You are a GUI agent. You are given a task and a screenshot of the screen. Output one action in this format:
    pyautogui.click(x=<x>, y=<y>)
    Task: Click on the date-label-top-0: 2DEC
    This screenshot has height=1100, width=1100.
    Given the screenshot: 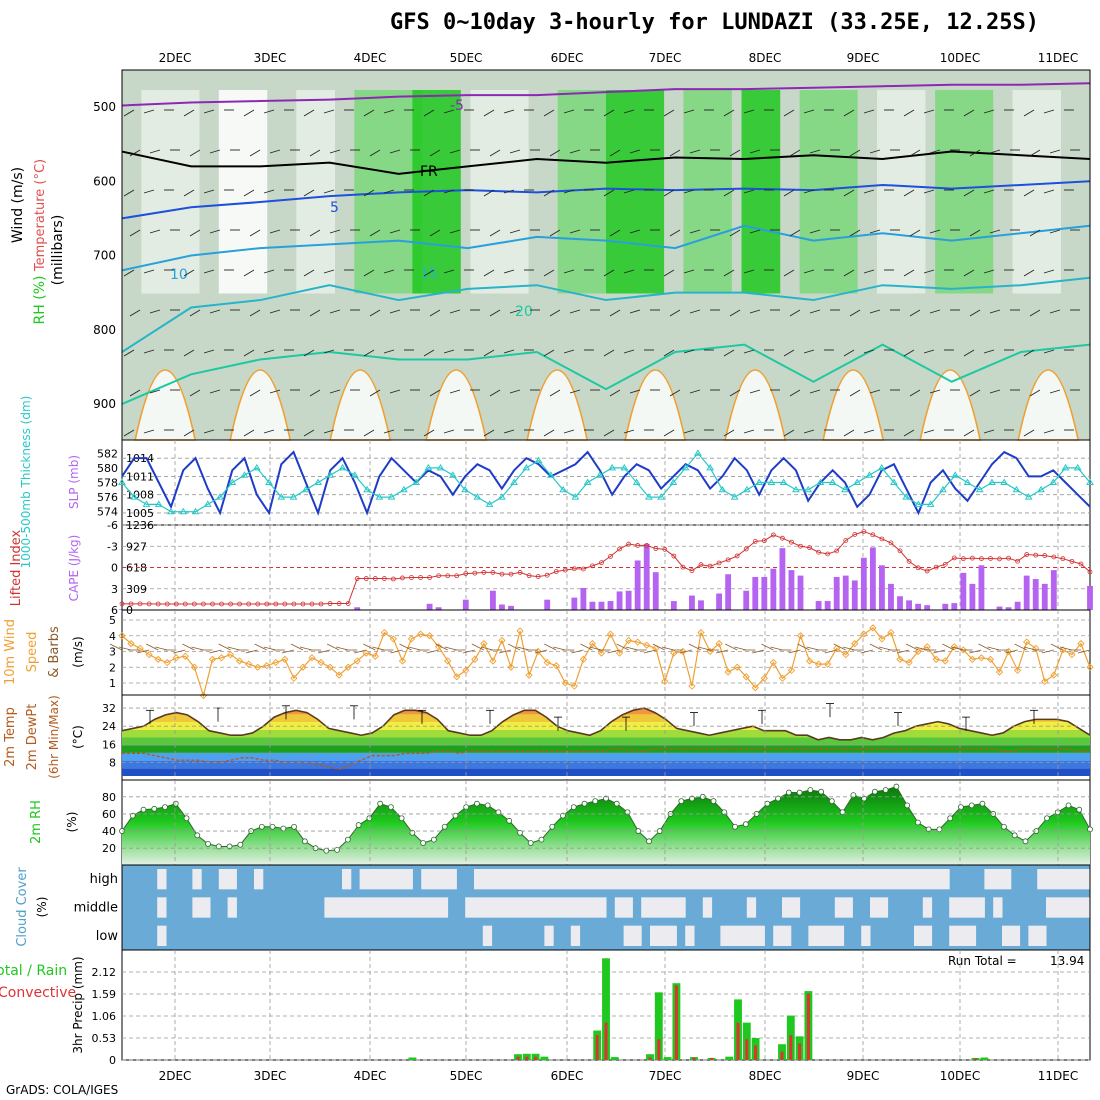 What is the action you would take?
    pyautogui.click(x=175, y=58)
    